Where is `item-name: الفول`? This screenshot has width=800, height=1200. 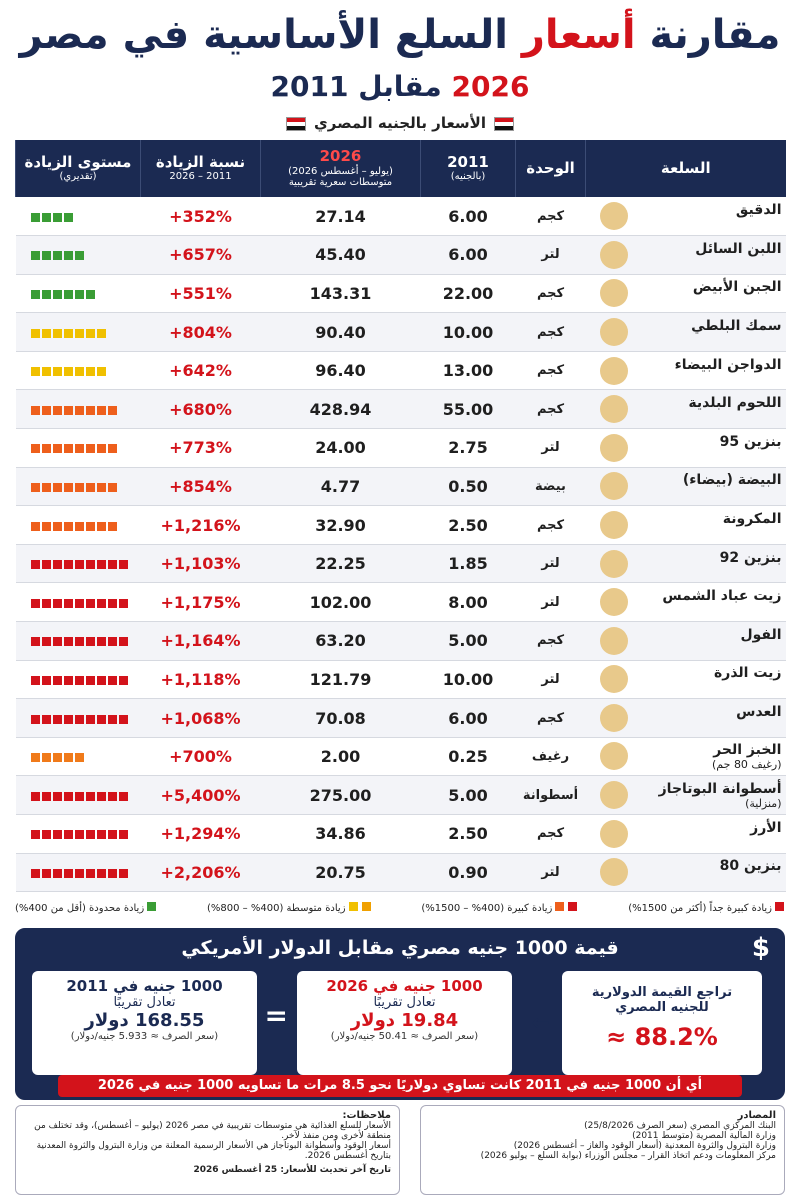
item-name: الفول is located at coordinates (761, 634).